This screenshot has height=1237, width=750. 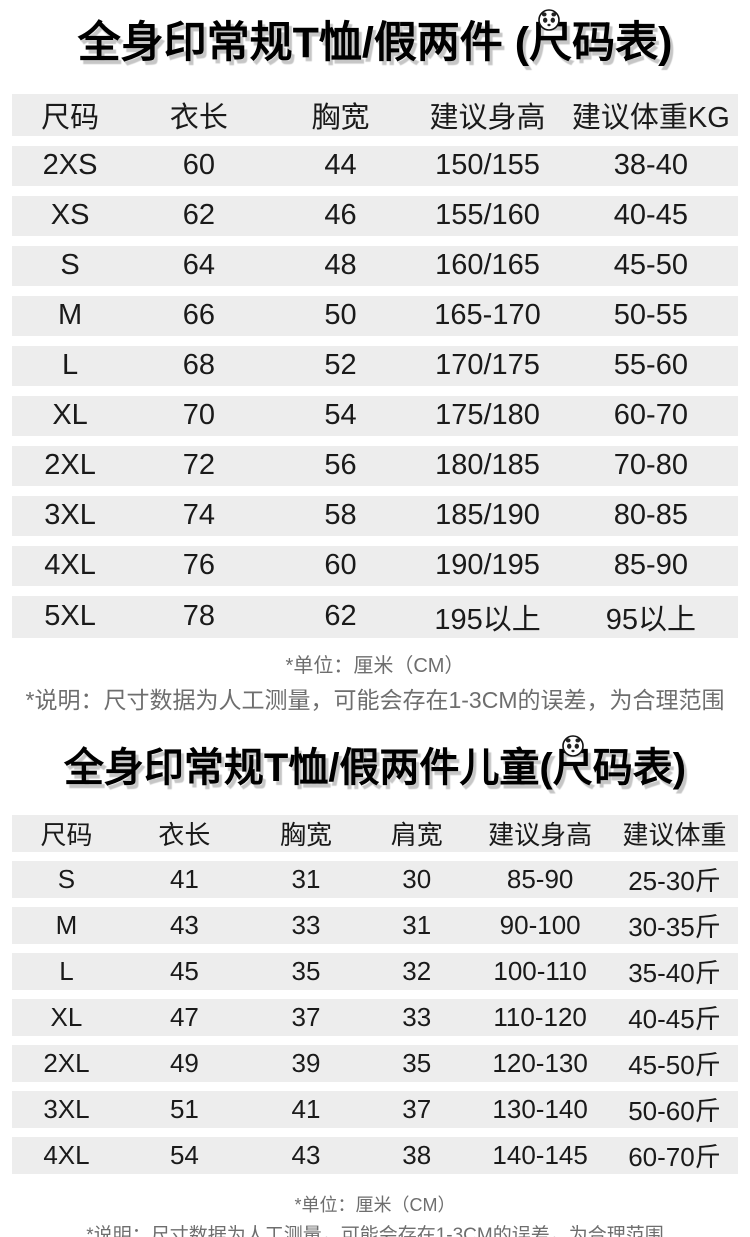 What do you see at coordinates (340, 415) in the screenshot?
I see `table-cell: 54` at bounding box center [340, 415].